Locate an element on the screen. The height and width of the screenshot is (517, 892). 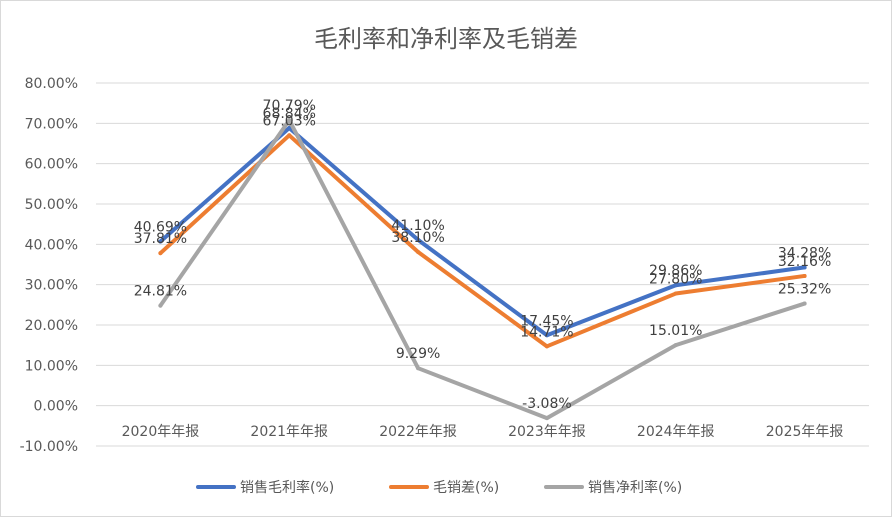
data-label: 40.69% is located at coordinates (160, 228).